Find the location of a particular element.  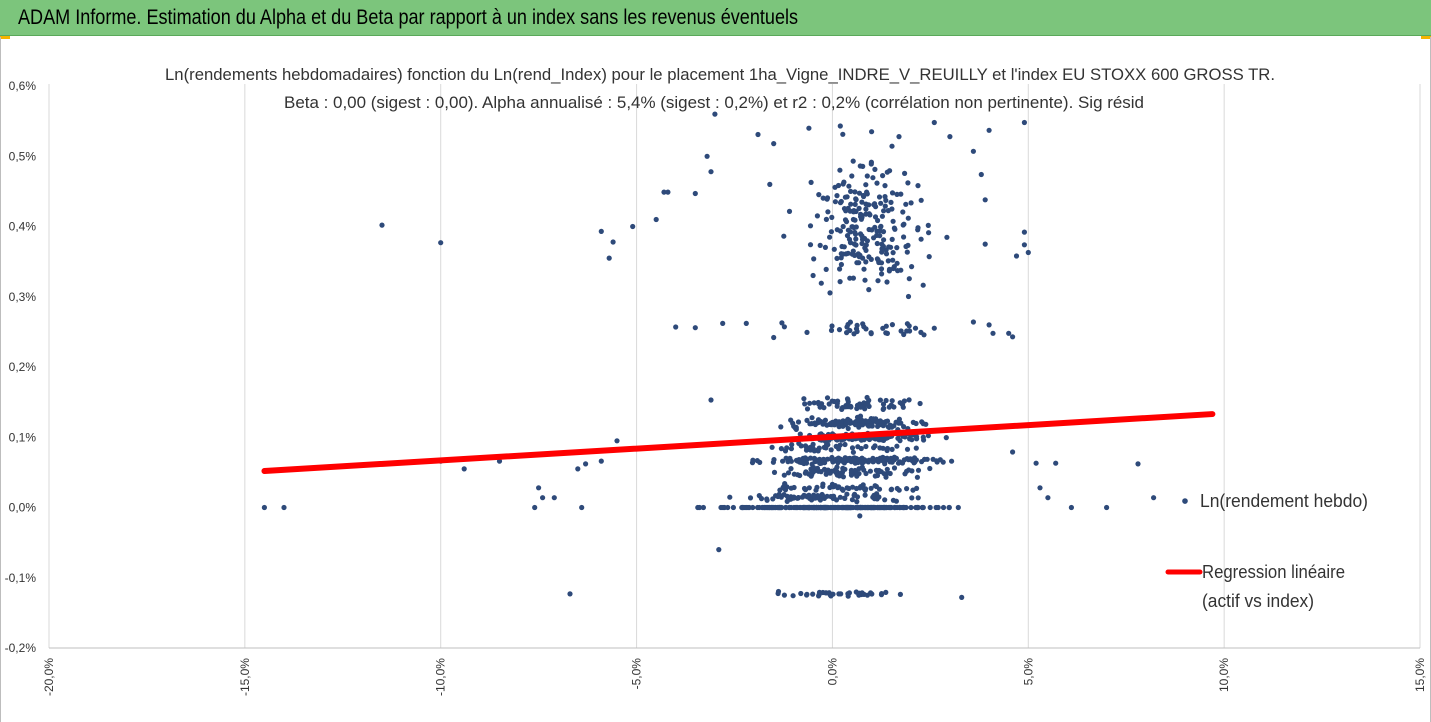

y-tick-label: 0,6% is located at coordinates (23, 86).